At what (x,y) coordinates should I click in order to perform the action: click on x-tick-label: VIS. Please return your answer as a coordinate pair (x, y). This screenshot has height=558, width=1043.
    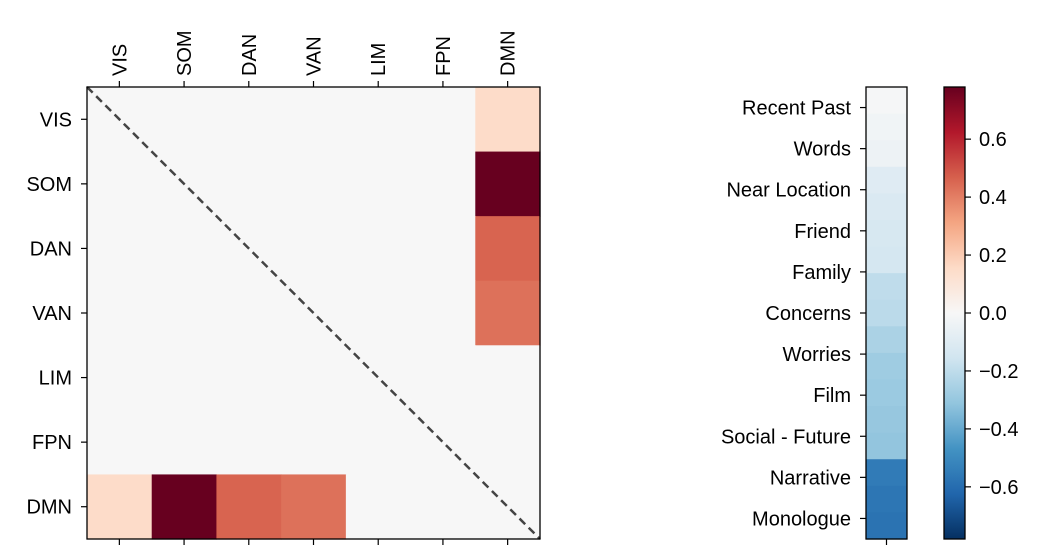
    Looking at the image, I should click on (120, 60).